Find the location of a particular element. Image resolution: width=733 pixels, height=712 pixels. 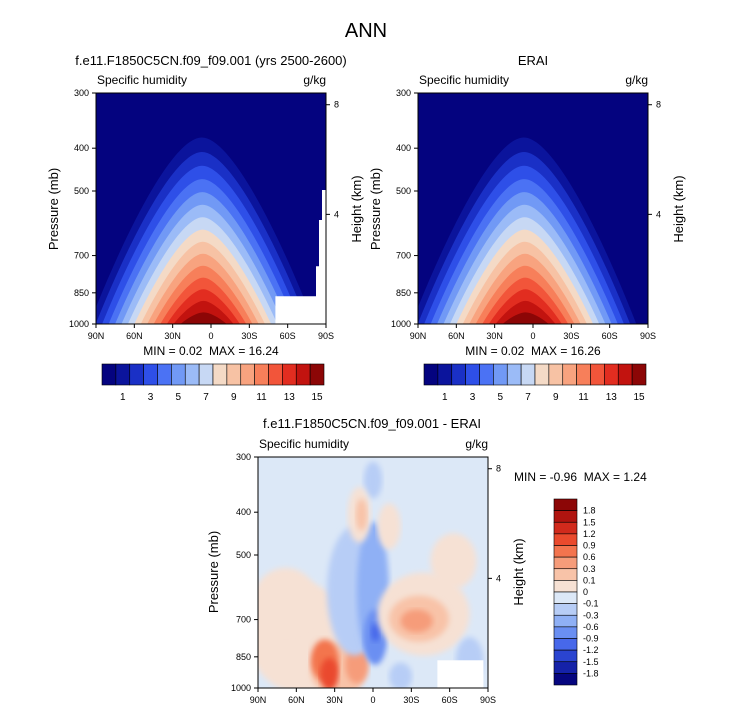

panel-model-ylabel: Pressure (mb) is located at coordinates (53, 209).